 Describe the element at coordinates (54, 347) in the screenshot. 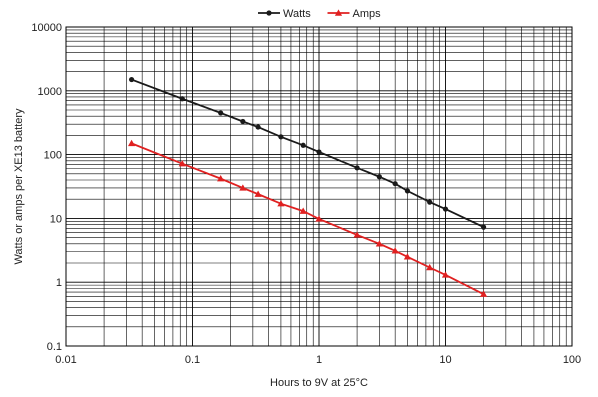

I see `y-tick-label: 0.1` at that location.